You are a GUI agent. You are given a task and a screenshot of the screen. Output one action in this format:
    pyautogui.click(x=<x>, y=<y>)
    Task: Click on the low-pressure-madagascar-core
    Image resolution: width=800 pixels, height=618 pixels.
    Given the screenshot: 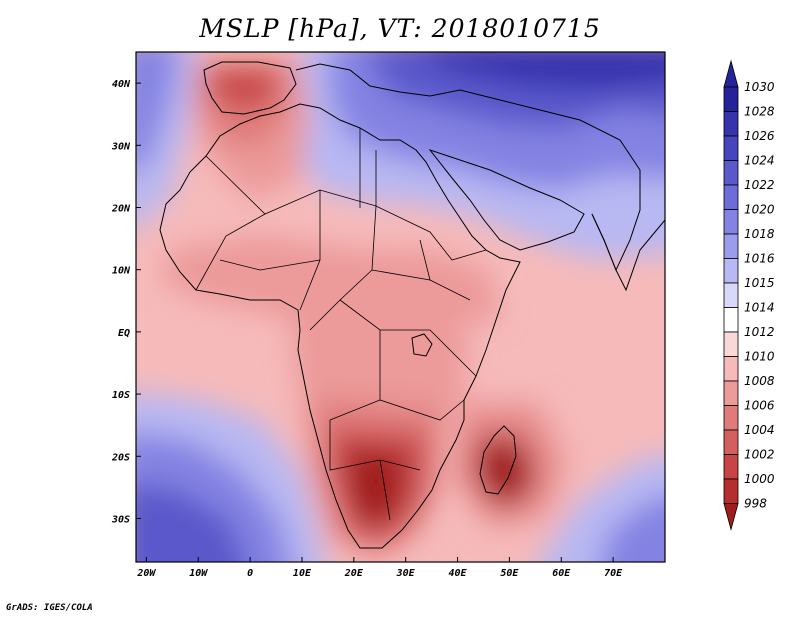 What is the action you would take?
    pyautogui.click(x=505, y=472)
    